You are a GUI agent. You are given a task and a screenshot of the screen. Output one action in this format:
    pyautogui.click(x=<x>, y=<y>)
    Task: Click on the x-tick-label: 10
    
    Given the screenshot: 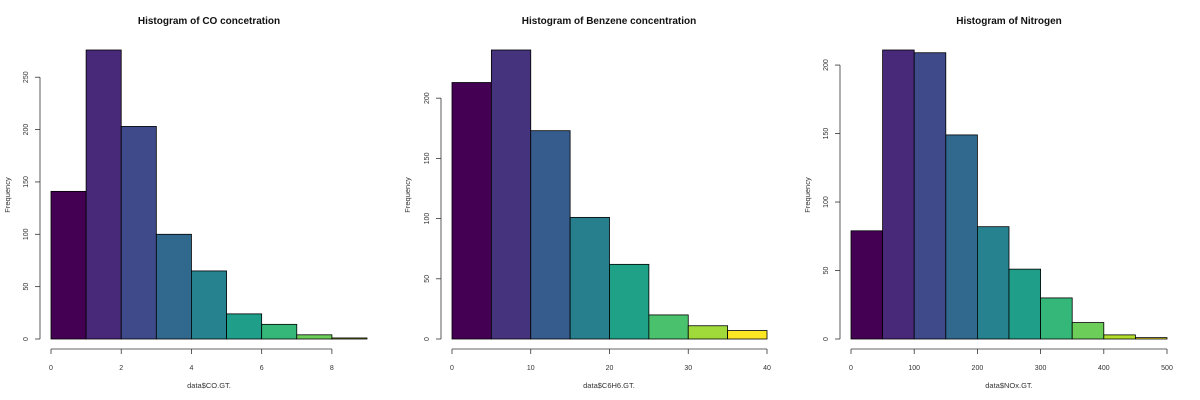 What is the action you would take?
    pyautogui.click(x=531, y=368)
    